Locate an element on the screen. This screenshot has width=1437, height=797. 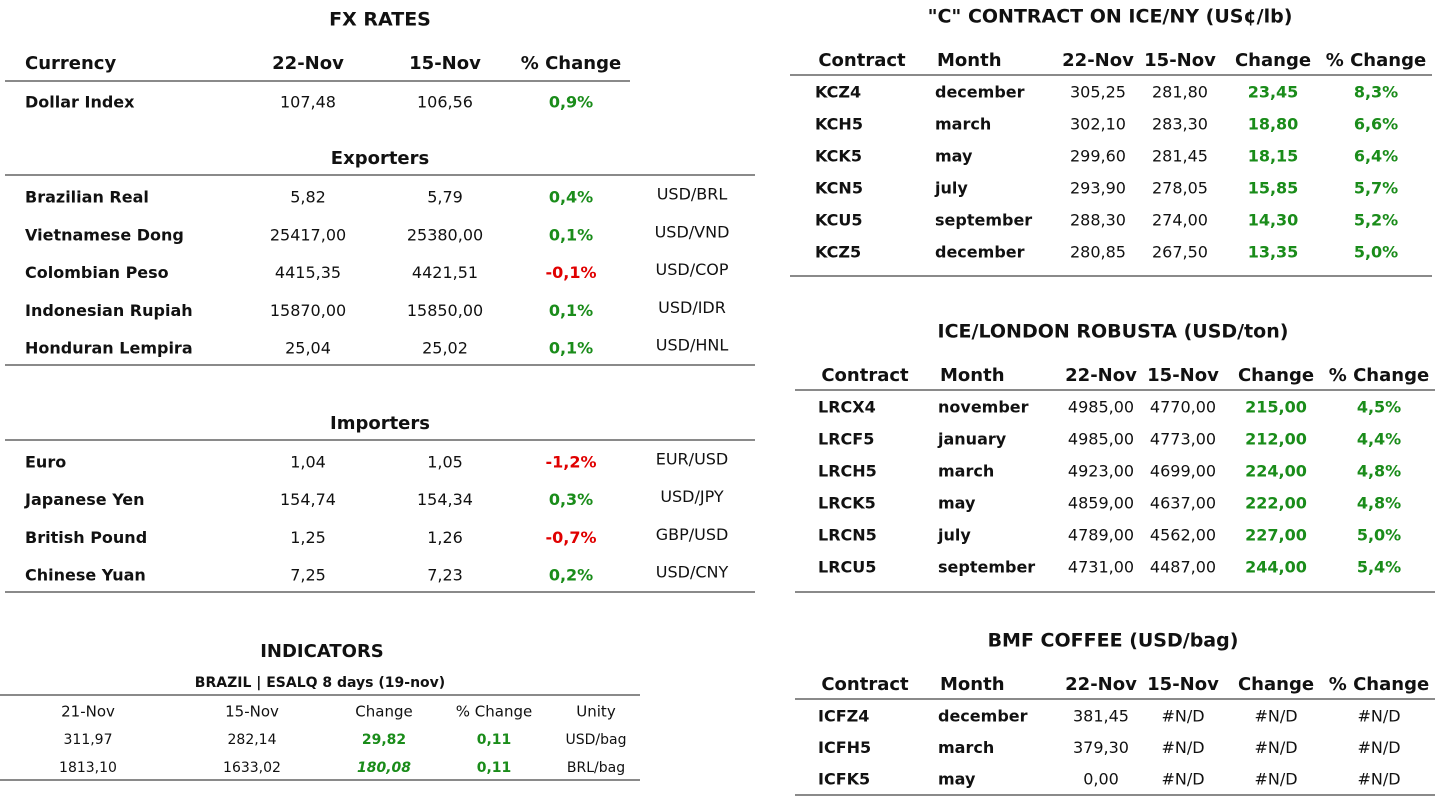
cell: 29,82 is located at coordinates (384, 740).